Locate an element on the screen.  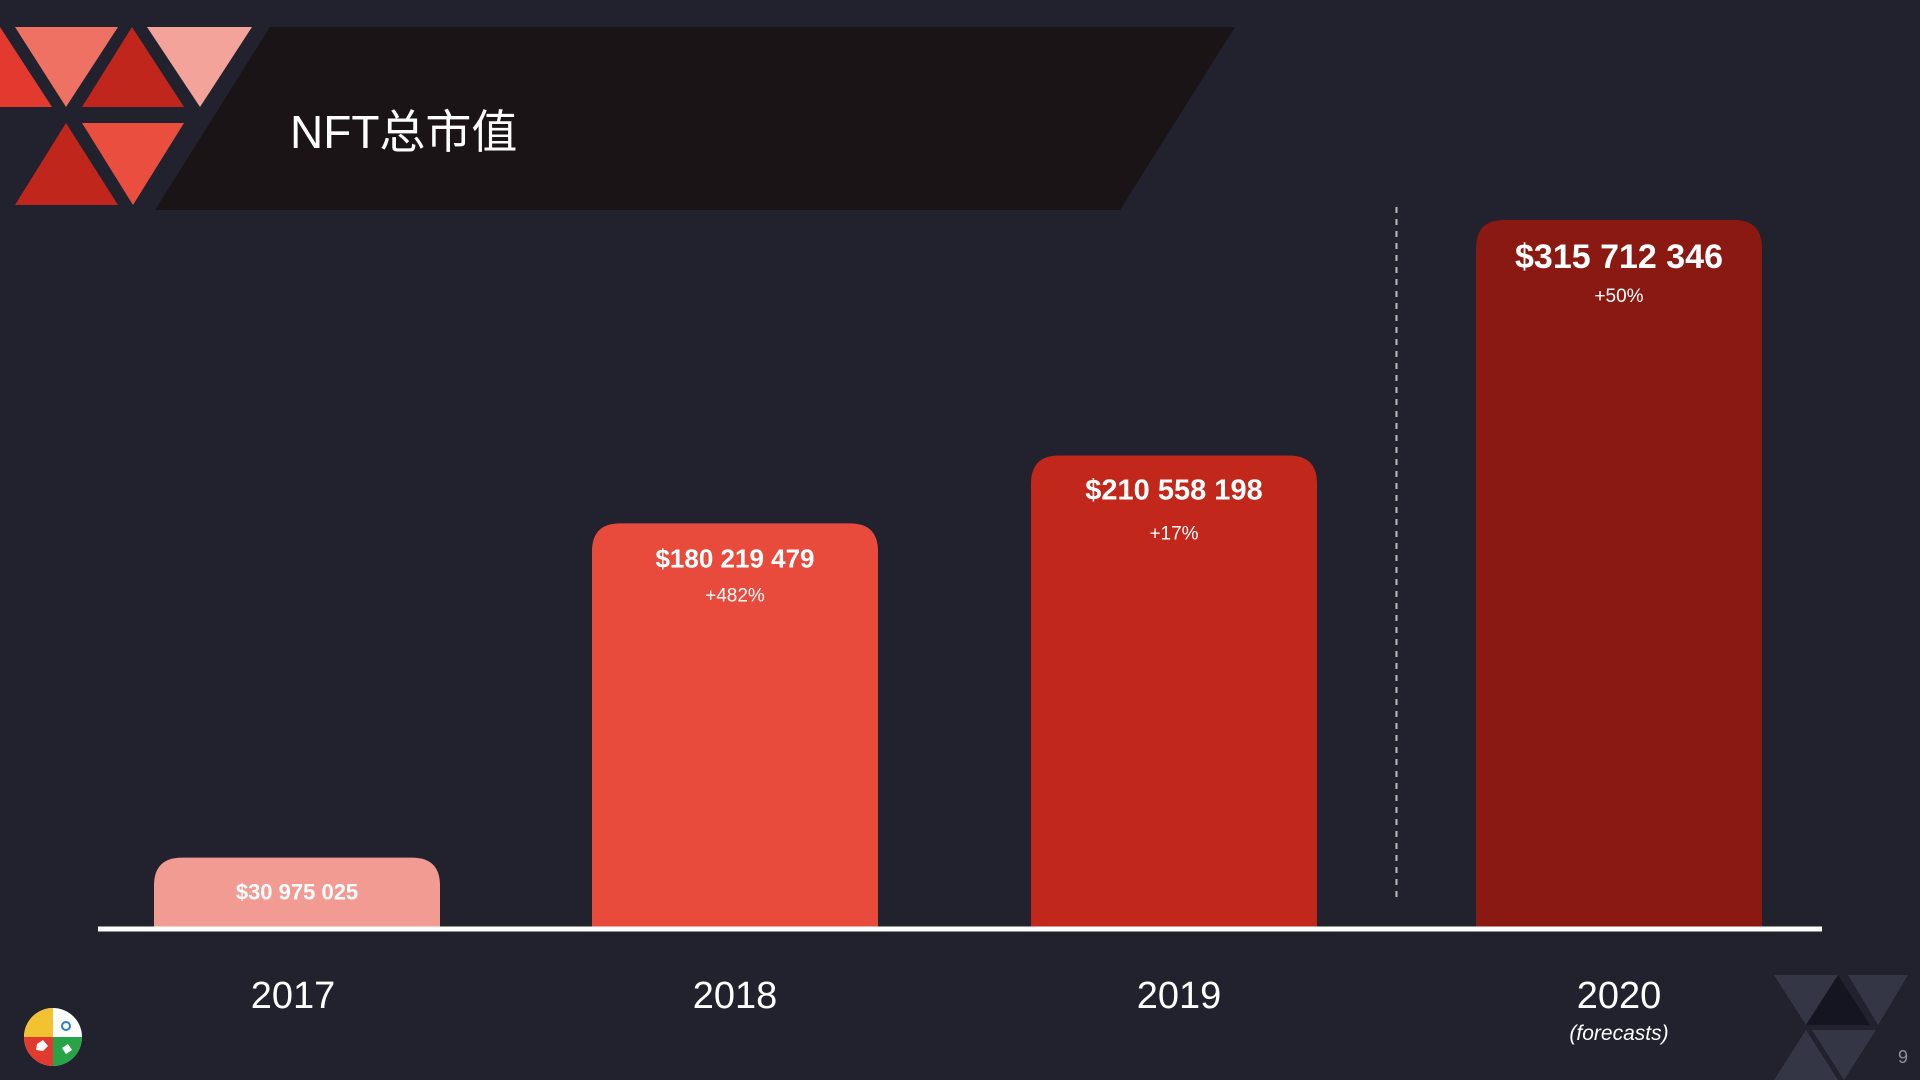
value-label-2020: $315 712 346 is located at coordinates (1619, 257).